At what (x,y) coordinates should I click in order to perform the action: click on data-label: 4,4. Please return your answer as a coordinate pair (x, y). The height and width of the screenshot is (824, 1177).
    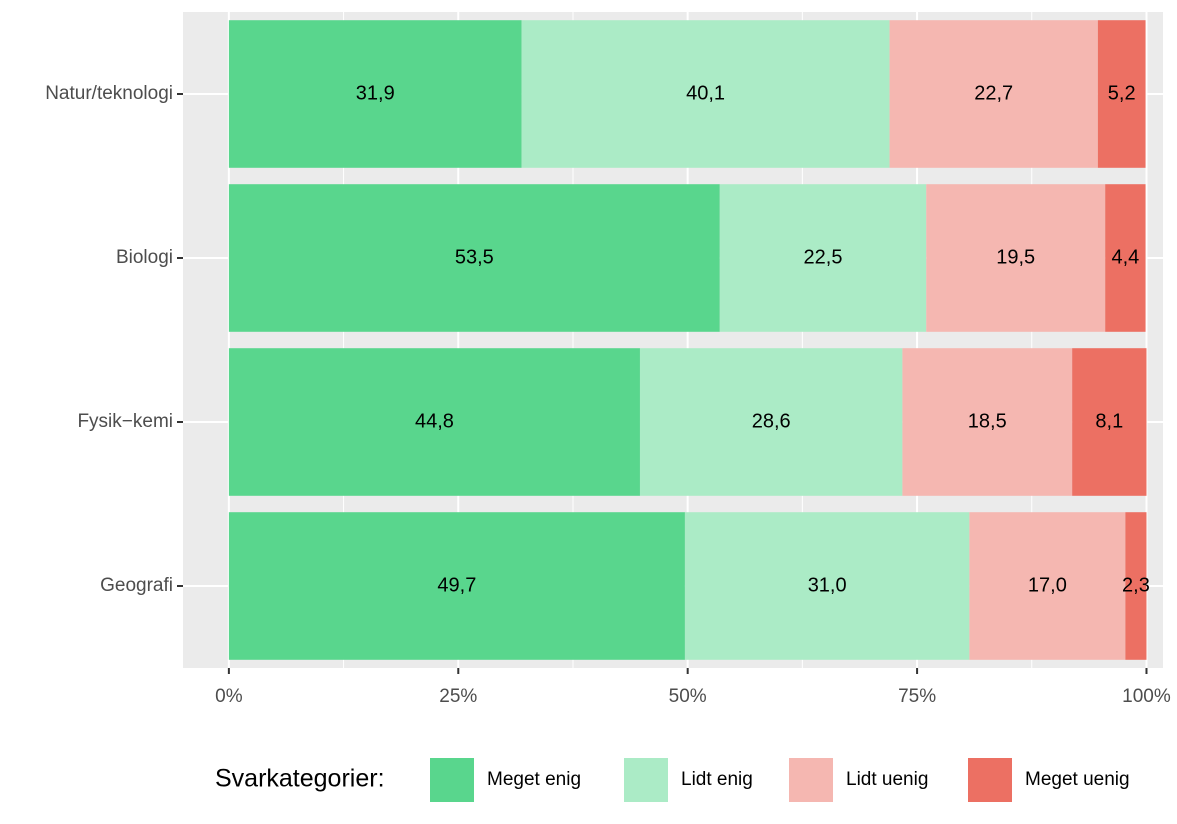
    Looking at the image, I should click on (1125, 257).